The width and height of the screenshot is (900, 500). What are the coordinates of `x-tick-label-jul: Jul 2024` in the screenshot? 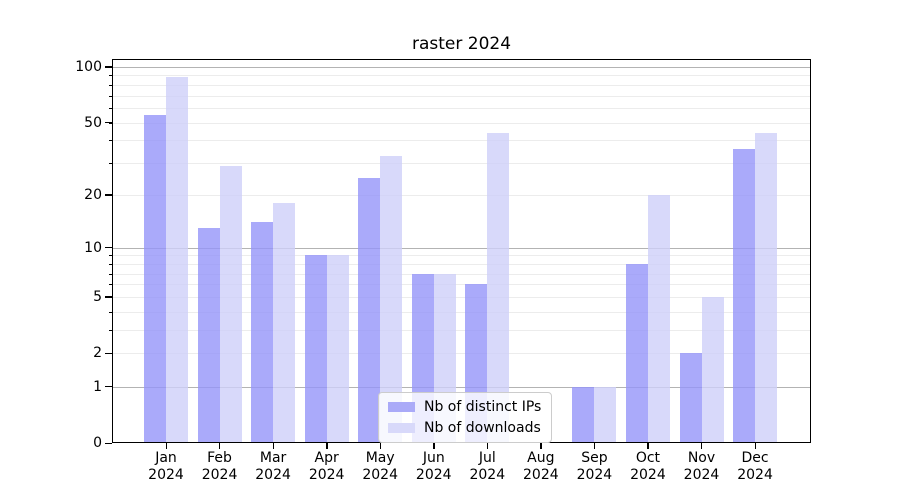 It's located at (487, 466).